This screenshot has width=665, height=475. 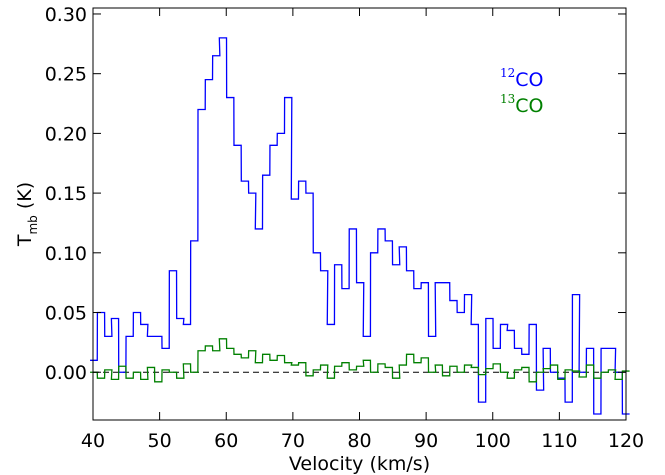 What do you see at coordinates (25, 240) in the screenshot?
I see `y-axis-title-base: T` at bounding box center [25, 240].